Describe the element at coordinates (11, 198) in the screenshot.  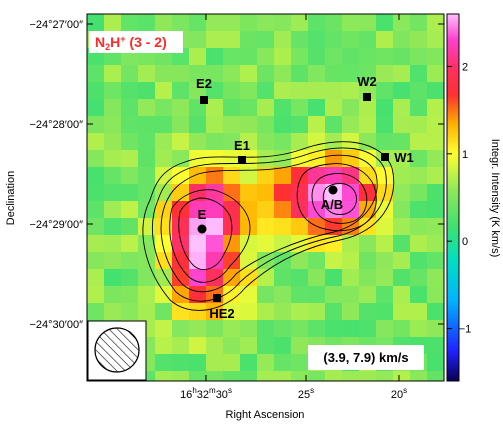
I see `y-axis-label: Declination` at that location.